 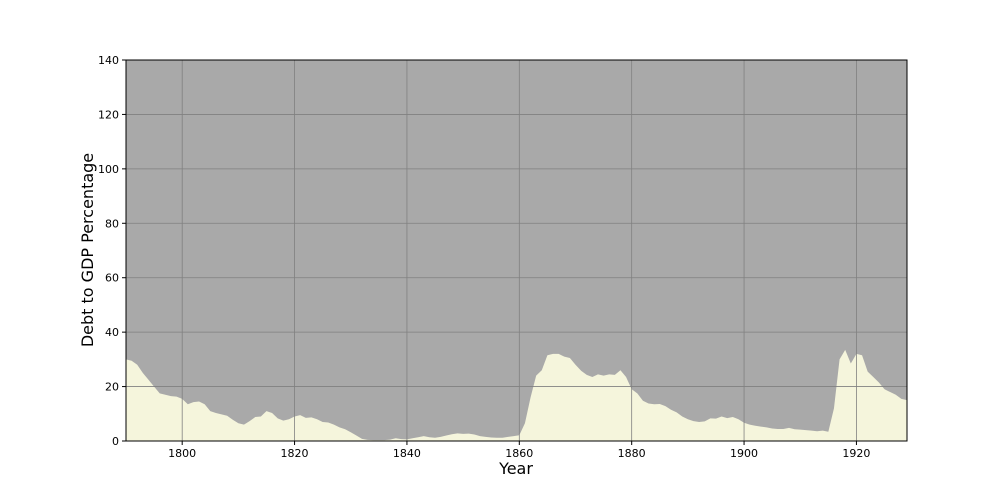 I want to click on y-tick-label: 0, so click(x=115, y=441).